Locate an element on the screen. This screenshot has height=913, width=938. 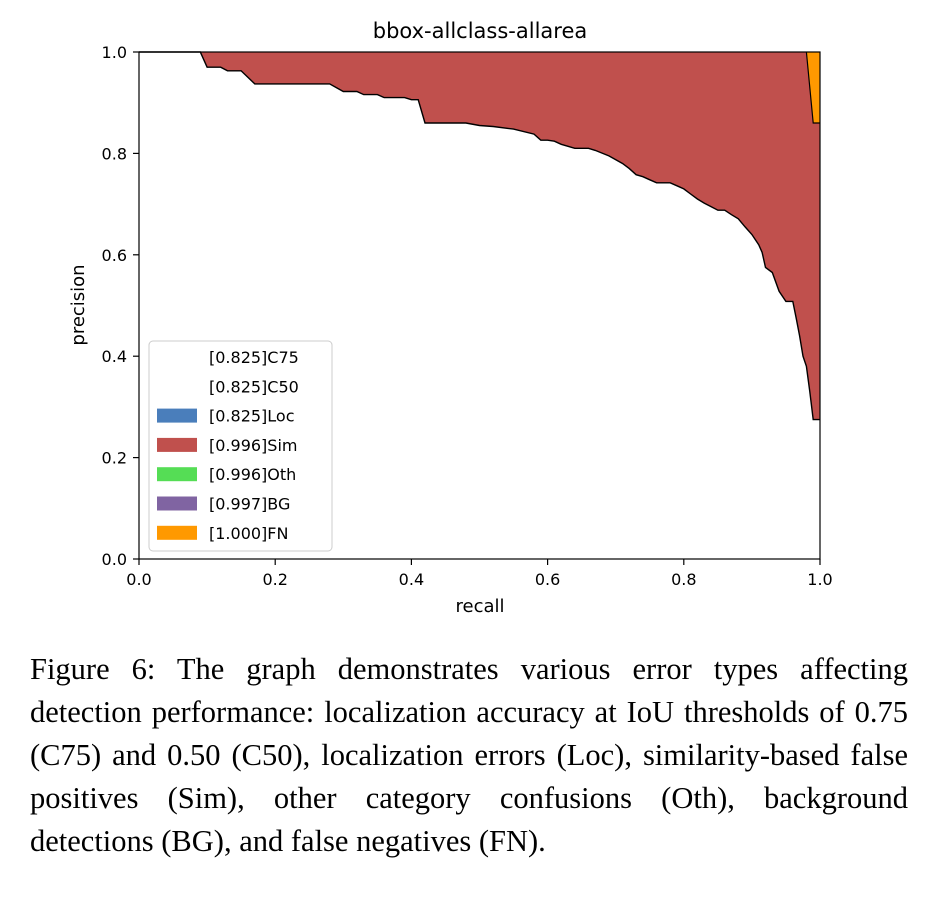
x-tick-label: 0.8 is located at coordinates (683, 579).